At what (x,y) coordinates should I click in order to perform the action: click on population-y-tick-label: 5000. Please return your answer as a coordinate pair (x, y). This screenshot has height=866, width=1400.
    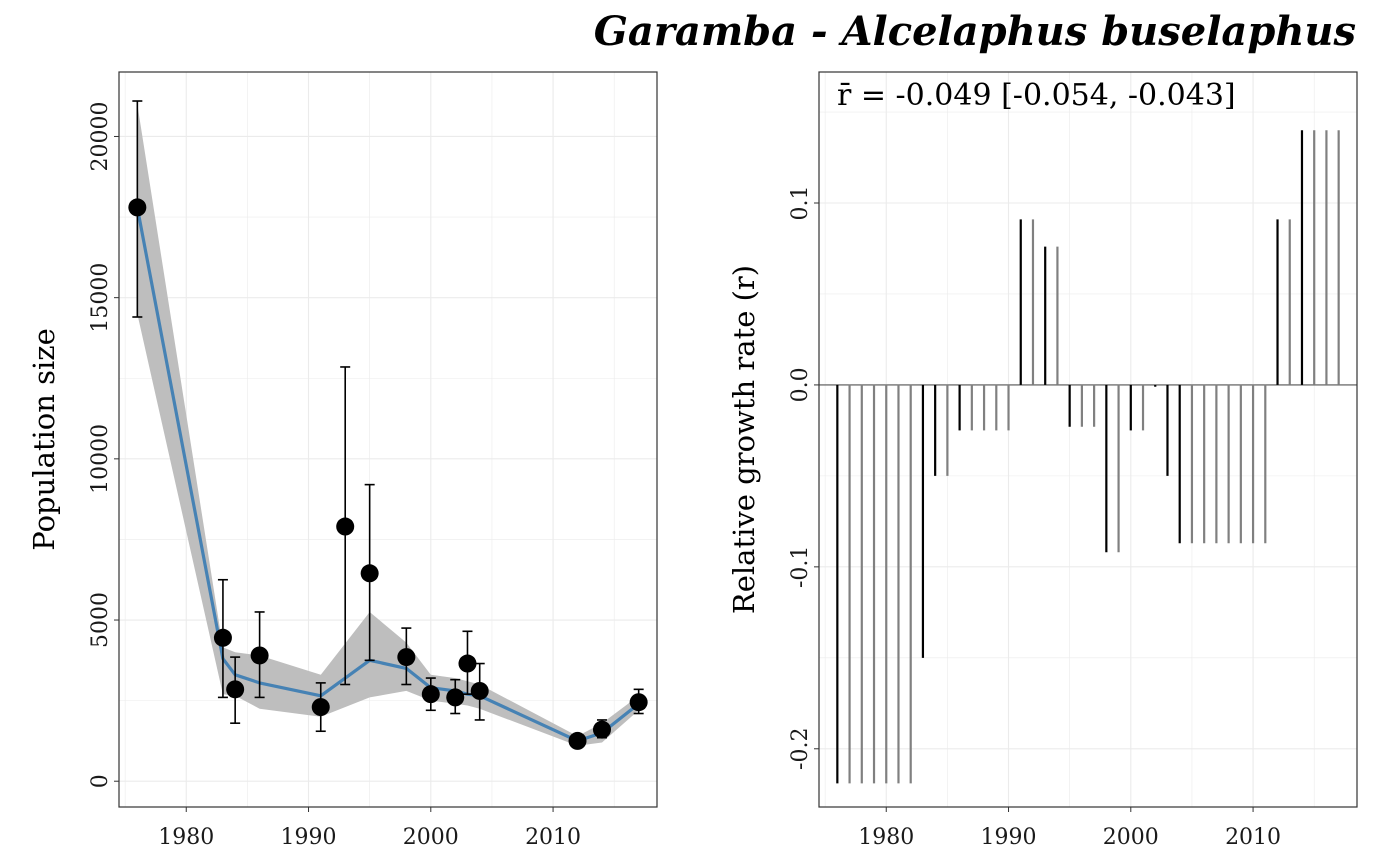
    Looking at the image, I should click on (100, 620).